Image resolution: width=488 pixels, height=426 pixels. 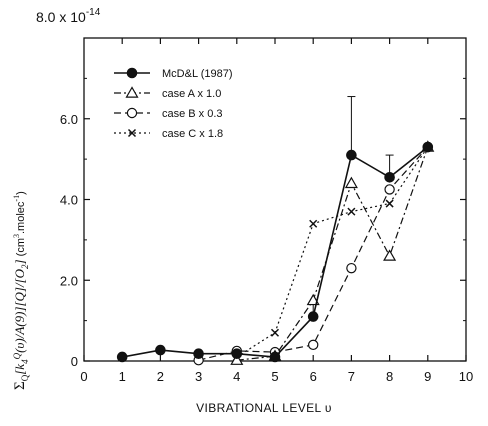 I want to click on y-axis-title: ΣQ[k4Q(υ)/A(9)][Q]/[O2] (cm3.molec-1), so click(x=21, y=290).